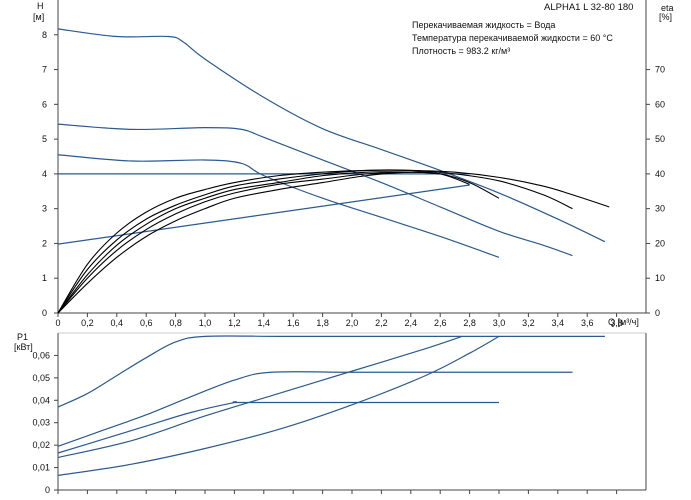 The height and width of the screenshot is (500, 691). I want to click on h-tick-label: 0, so click(44, 313).